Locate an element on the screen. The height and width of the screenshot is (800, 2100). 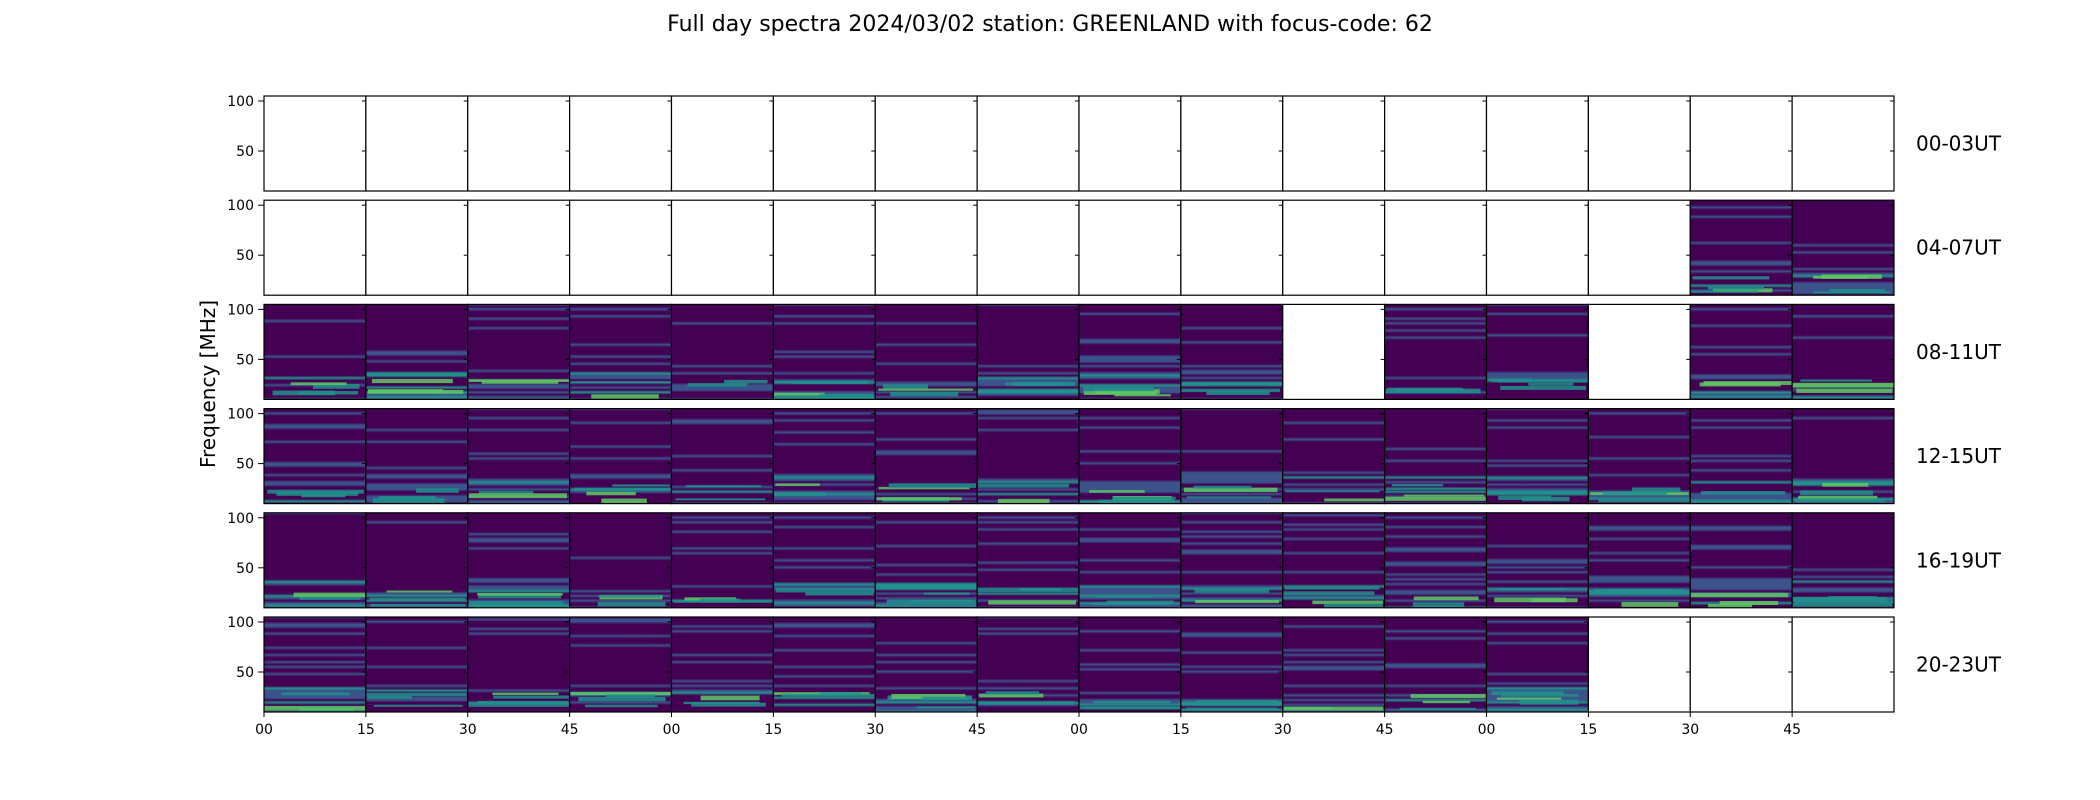
row-04-07UT: 100 50 04-07UT is located at coordinates (1114, 247).